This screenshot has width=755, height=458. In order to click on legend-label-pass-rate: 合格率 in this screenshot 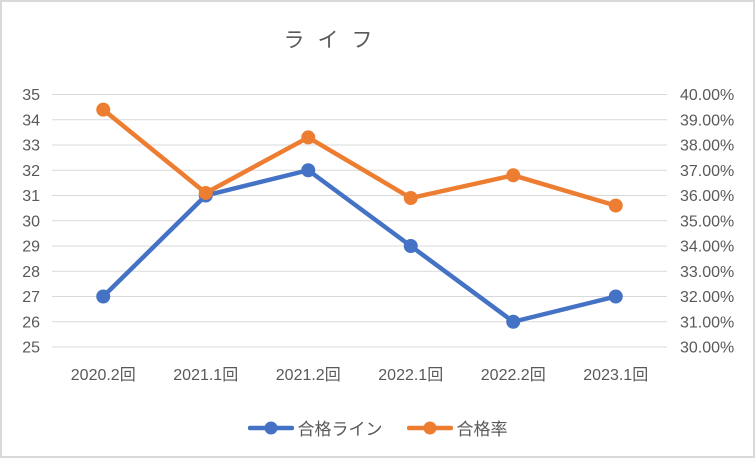, I will do `click(482, 429)`.